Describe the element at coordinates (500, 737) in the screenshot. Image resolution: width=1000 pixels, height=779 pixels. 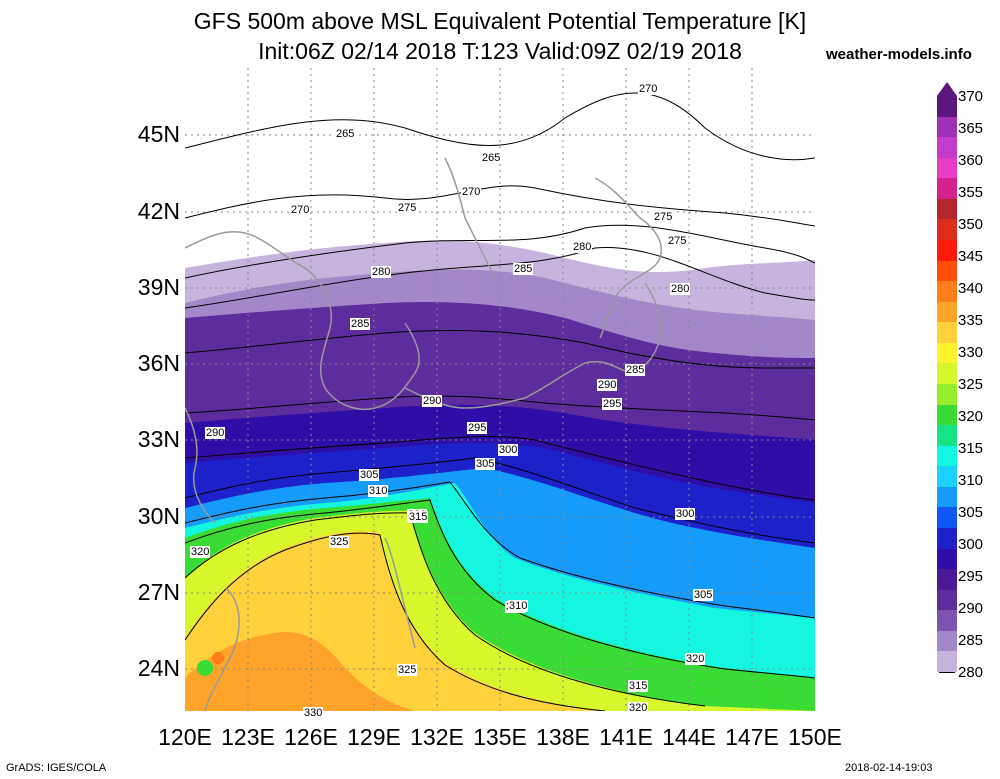
I see `lon-label-135e: 135E` at that location.